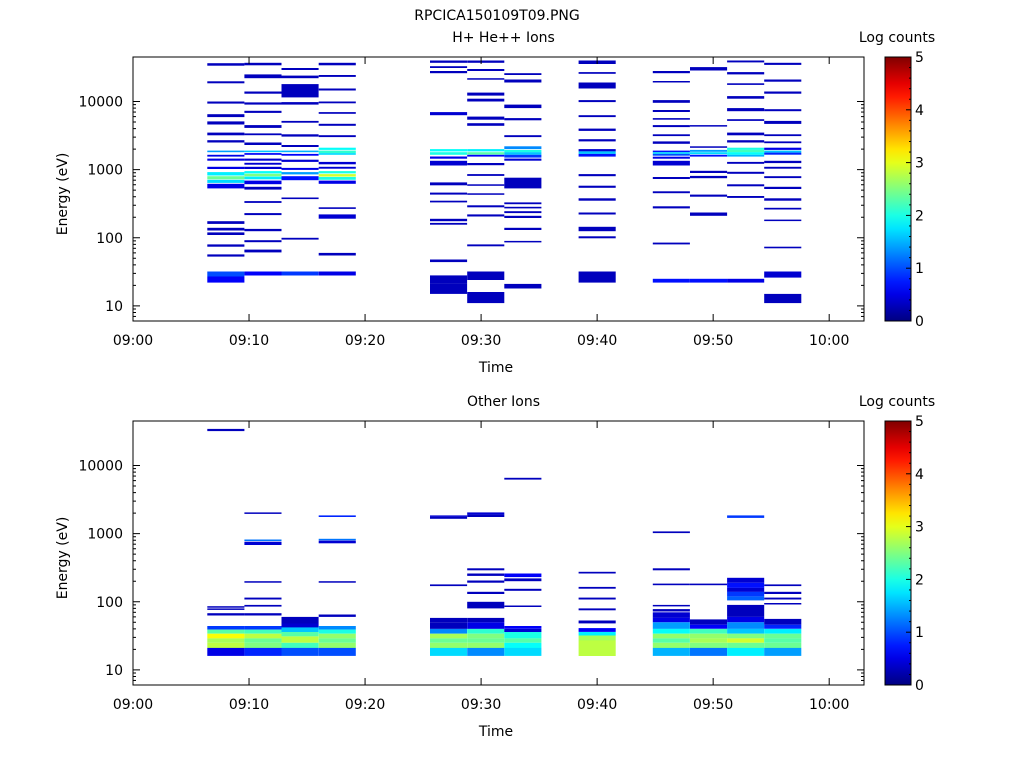 This screenshot has height=772, width=1024. Describe the element at coordinates (109, 603) in the screenshot. I see `y-tick-label: 100` at that location.